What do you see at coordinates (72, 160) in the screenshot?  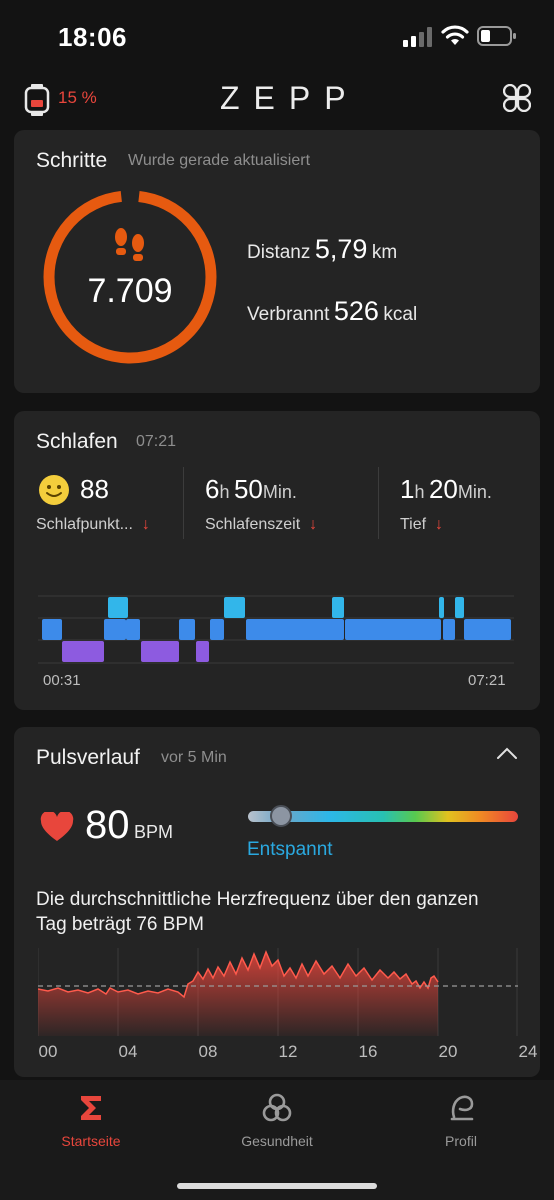 I see `steps-title: Schritte` at bounding box center [72, 160].